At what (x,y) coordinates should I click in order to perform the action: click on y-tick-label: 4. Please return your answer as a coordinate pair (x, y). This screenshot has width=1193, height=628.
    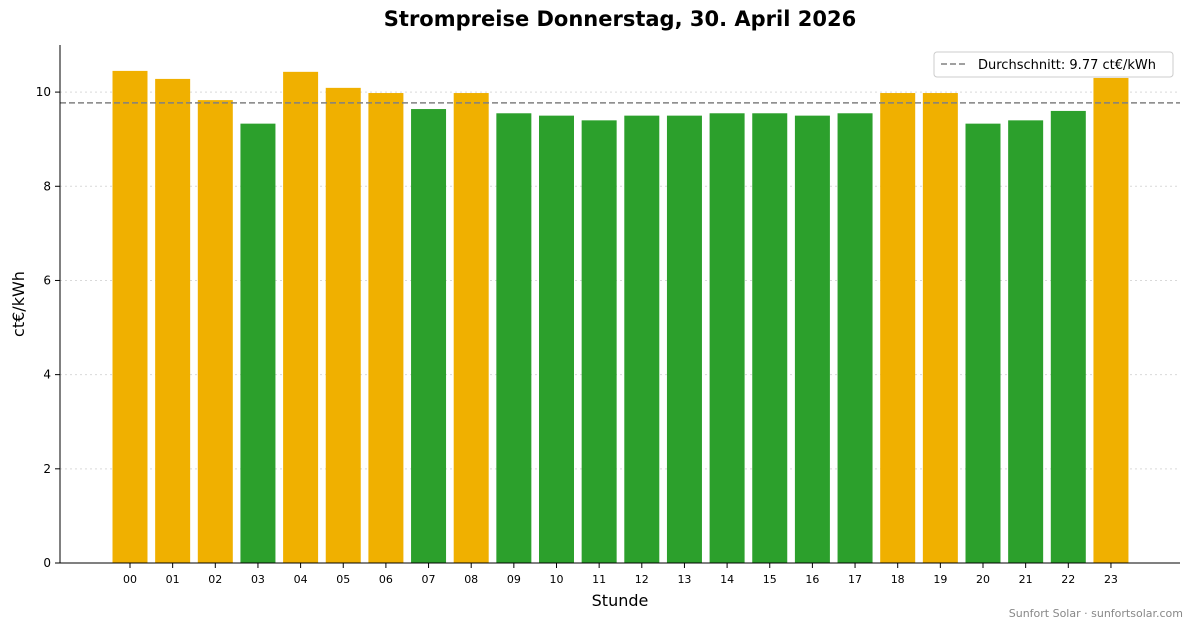
    Looking at the image, I should click on (47, 375).